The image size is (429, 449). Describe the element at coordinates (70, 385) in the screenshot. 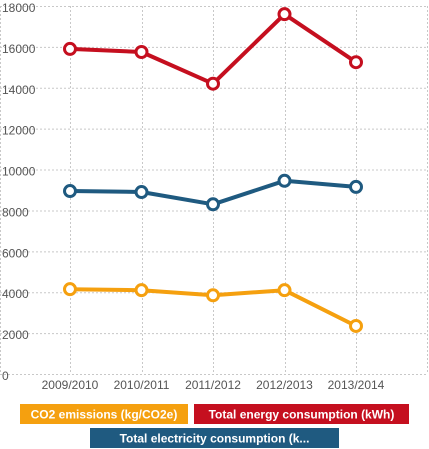

I see `x-tick-label: 2009/2010` at that location.